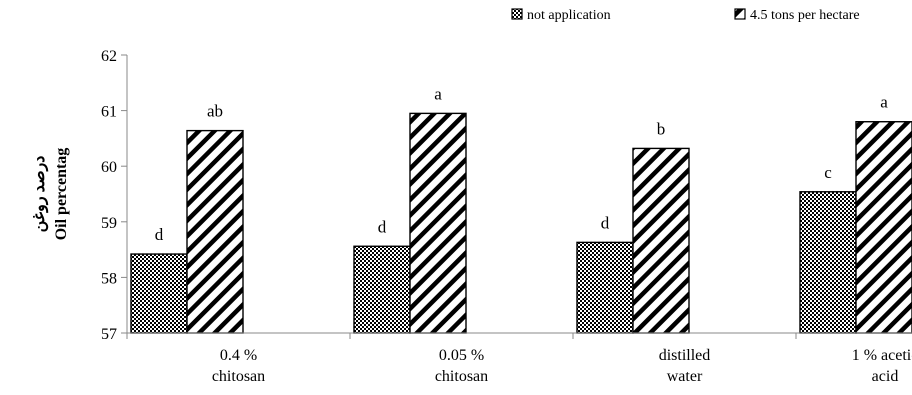 Image resolution: width=912 pixels, height=395 pixels. What do you see at coordinates (805, 15) in the screenshot?
I see `legend-label: 4.5 tons per hectare` at bounding box center [805, 15].